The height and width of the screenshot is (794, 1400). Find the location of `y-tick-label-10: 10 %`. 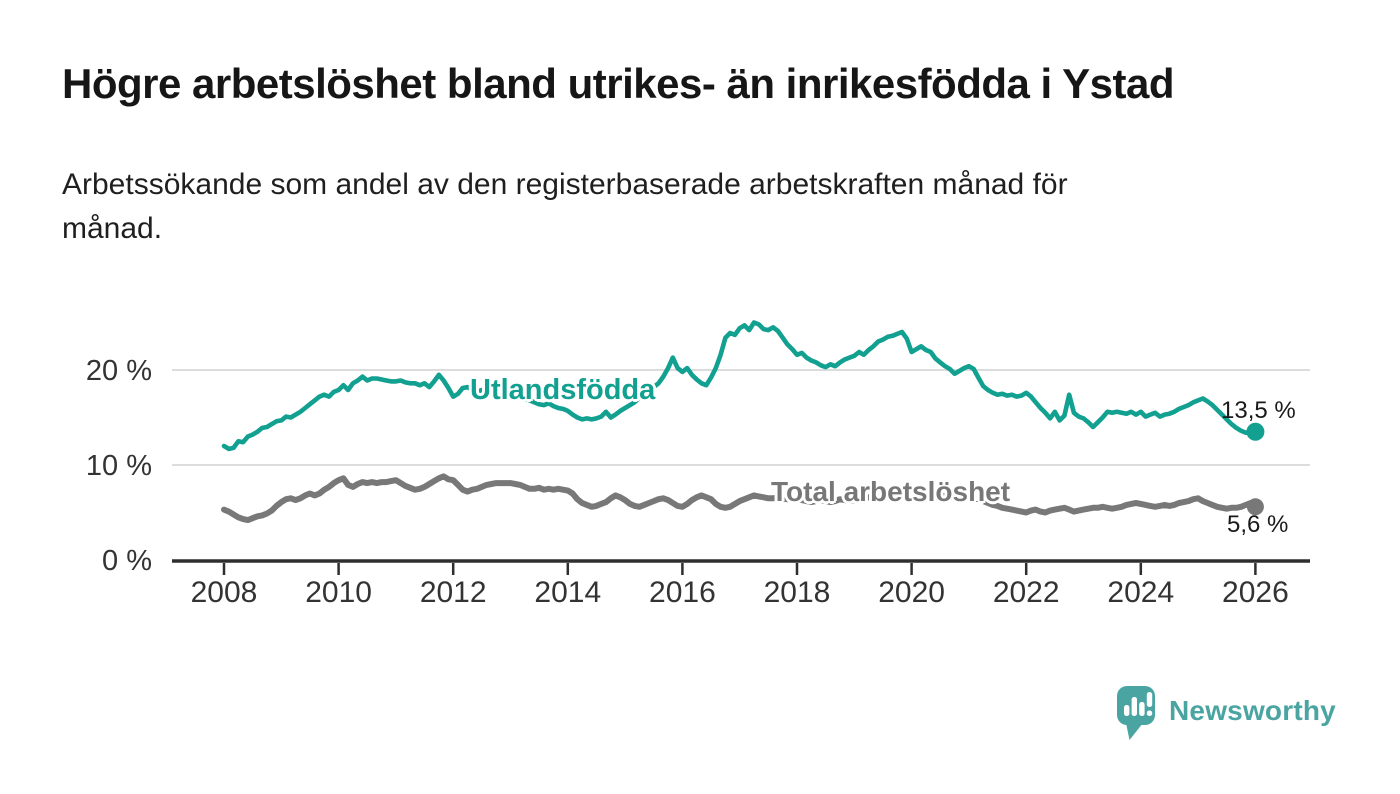

y-tick-label-10: 10 % is located at coordinates (119, 466).